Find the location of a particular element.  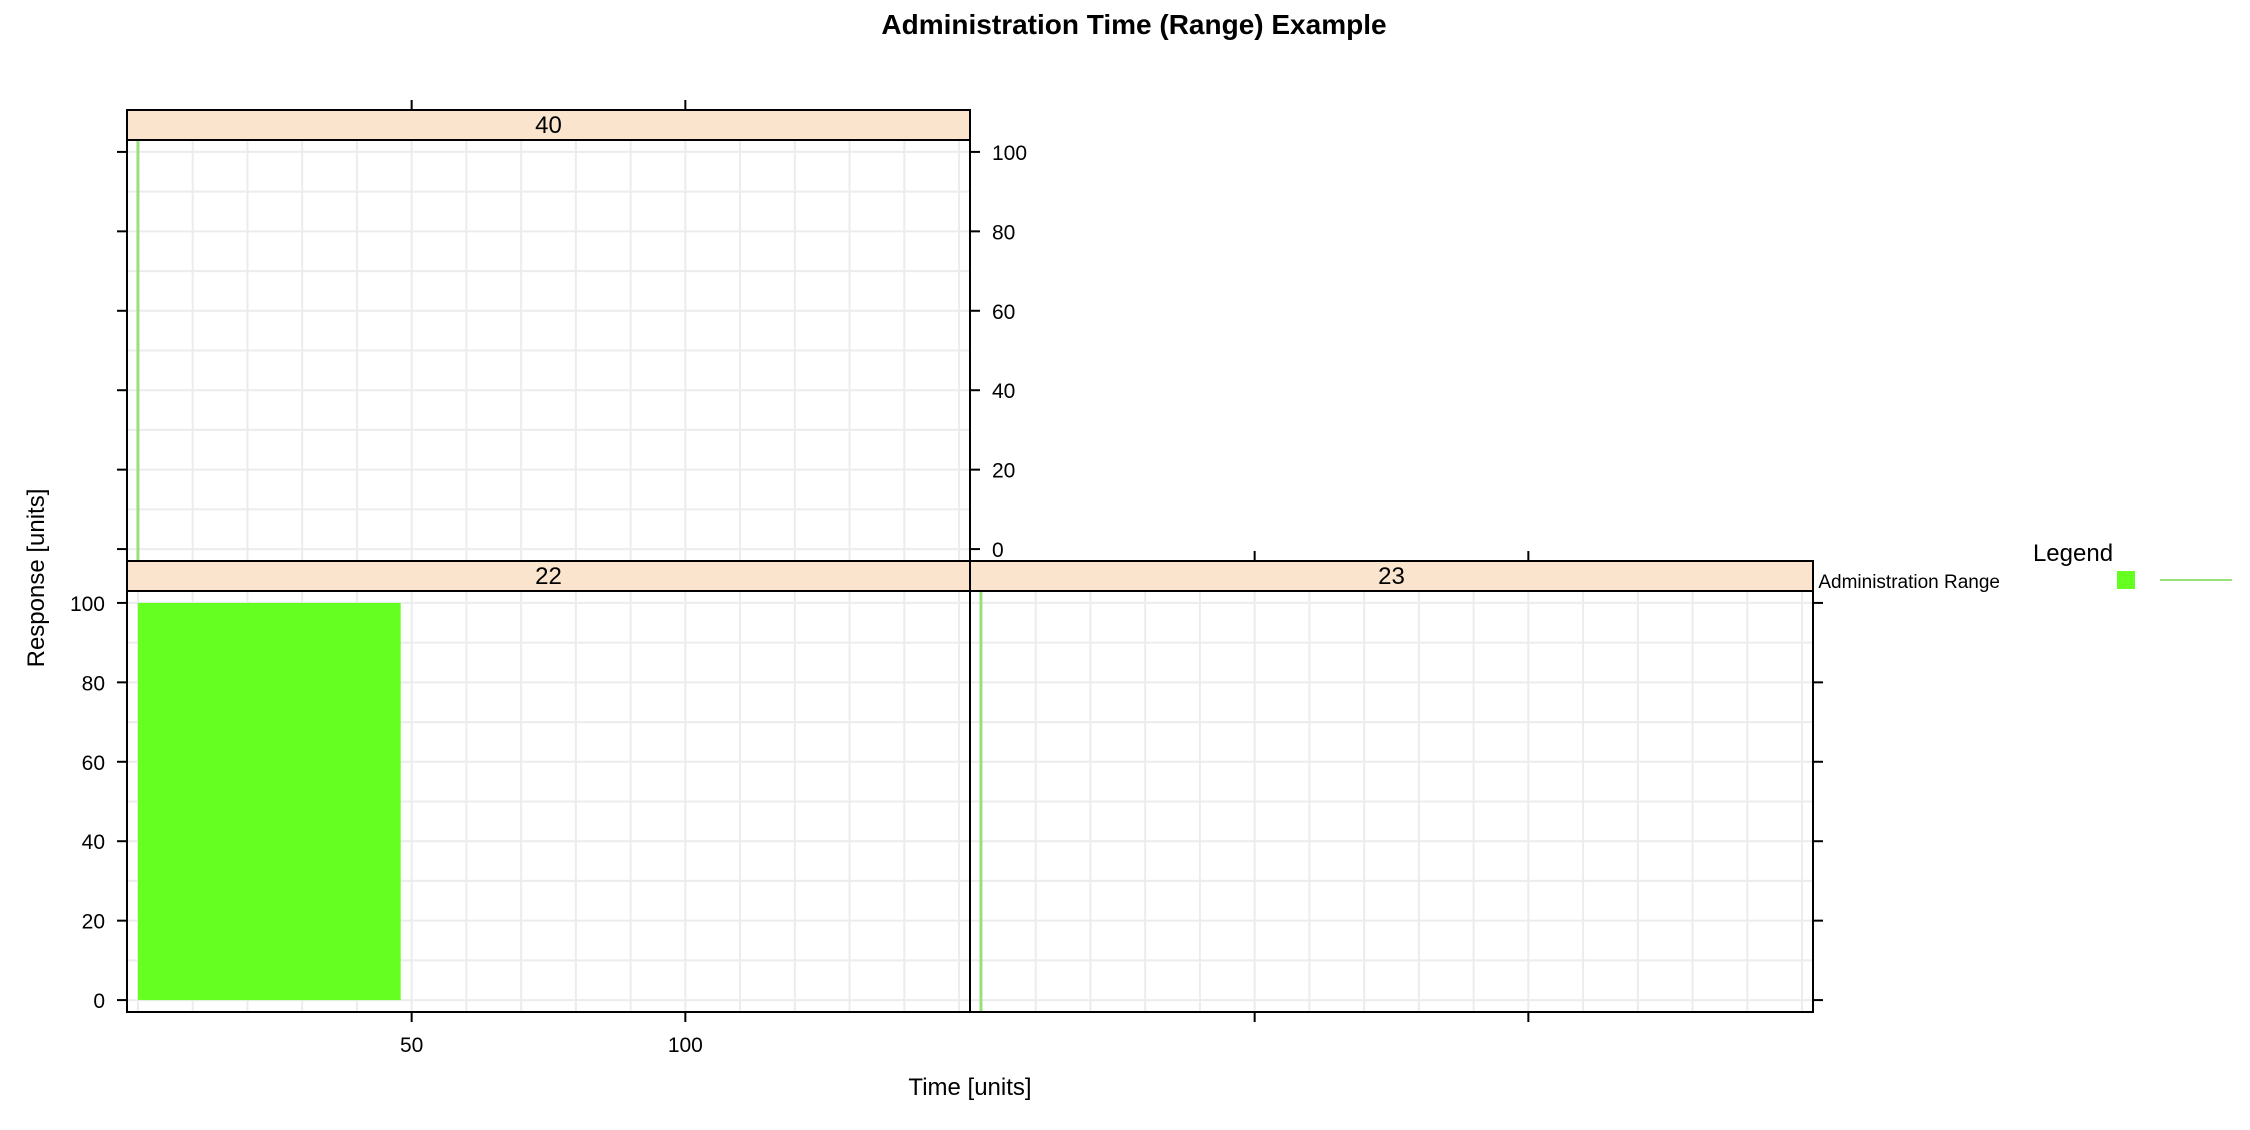

legend: Legend Administration Range is located at coordinates (2025, 566).